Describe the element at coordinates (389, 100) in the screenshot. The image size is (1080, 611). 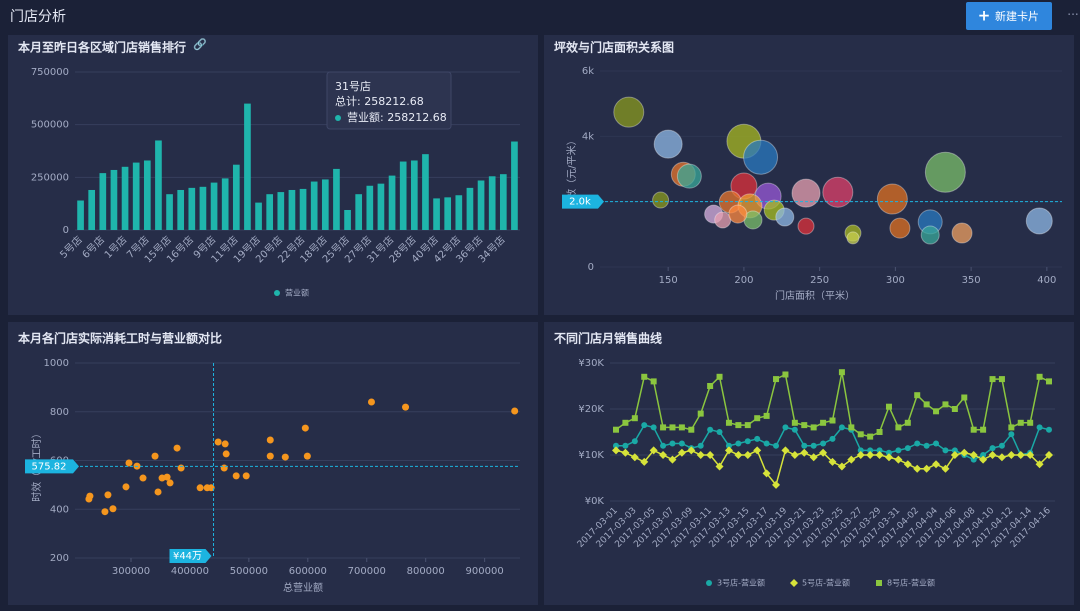
I see `tooltip: 31号店 总计: 258212.68 营业额: 258212.68` at that location.